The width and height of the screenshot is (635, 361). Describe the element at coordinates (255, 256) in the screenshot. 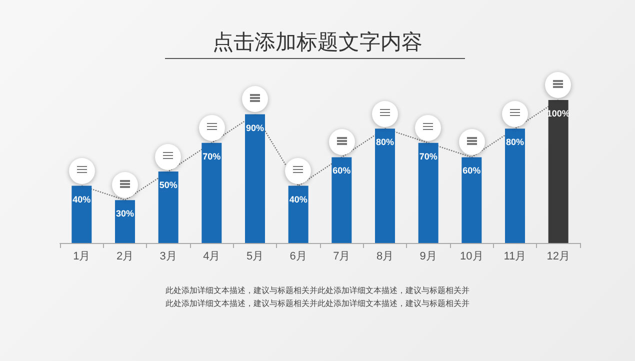

I see `x-tick-label: 5月` at that location.